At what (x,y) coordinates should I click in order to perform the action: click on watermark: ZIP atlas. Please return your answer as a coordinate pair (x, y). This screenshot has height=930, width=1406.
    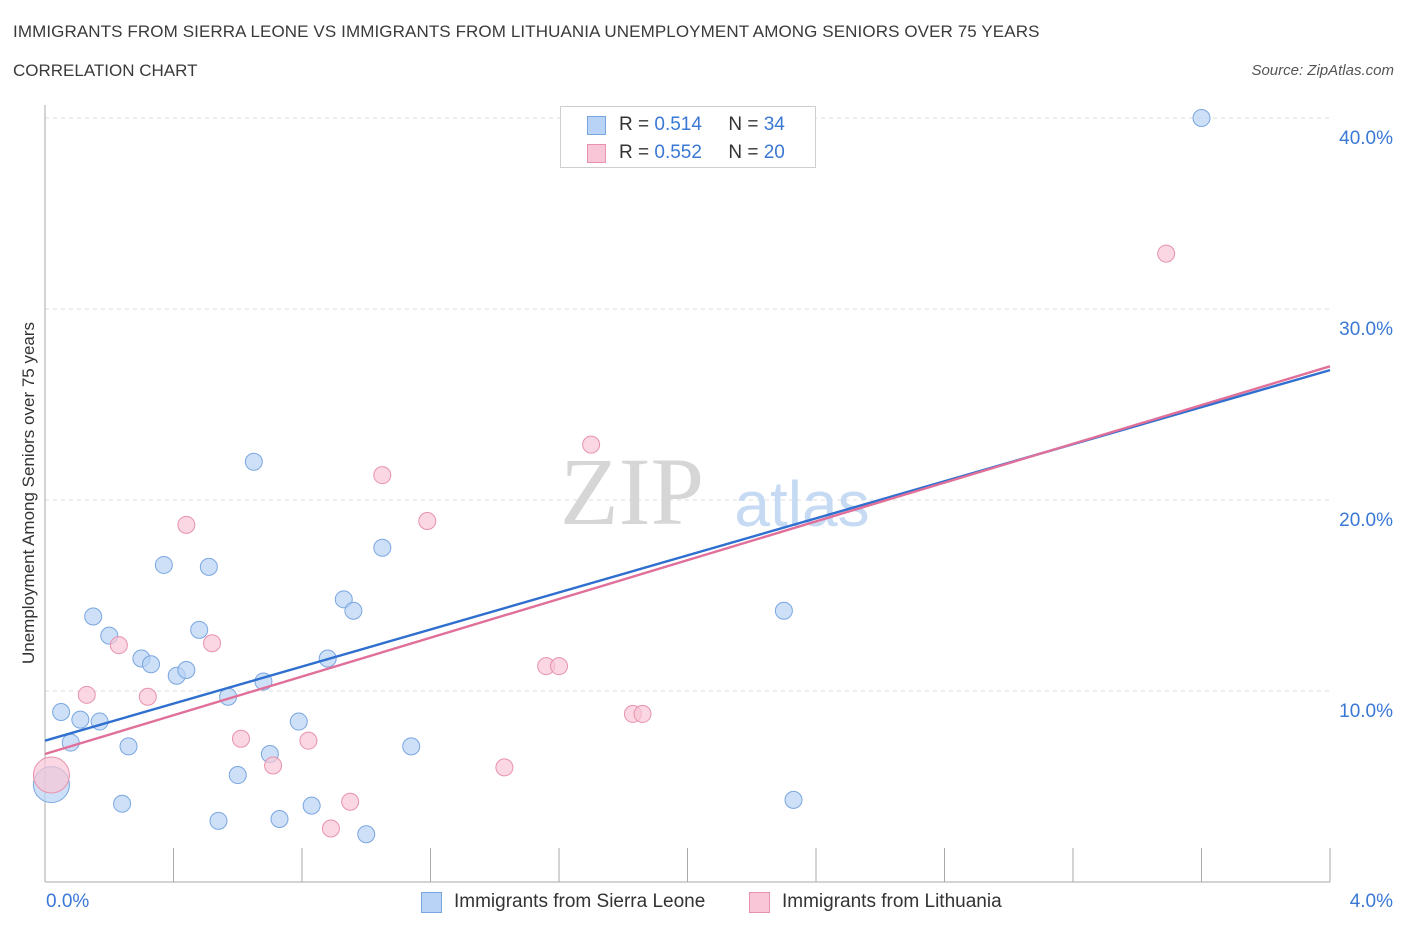
    Looking at the image, I should click on (715, 491).